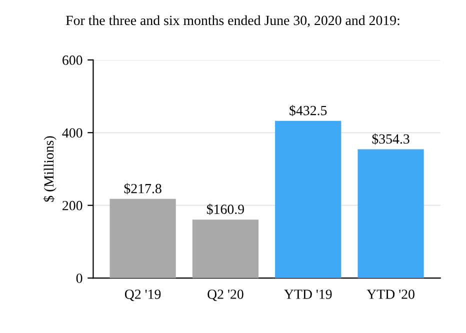  What do you see at coordinates (142, 296) in the screenshot?
I see `x-tick-label: Q2 '19` at bounding box center [142, 296].